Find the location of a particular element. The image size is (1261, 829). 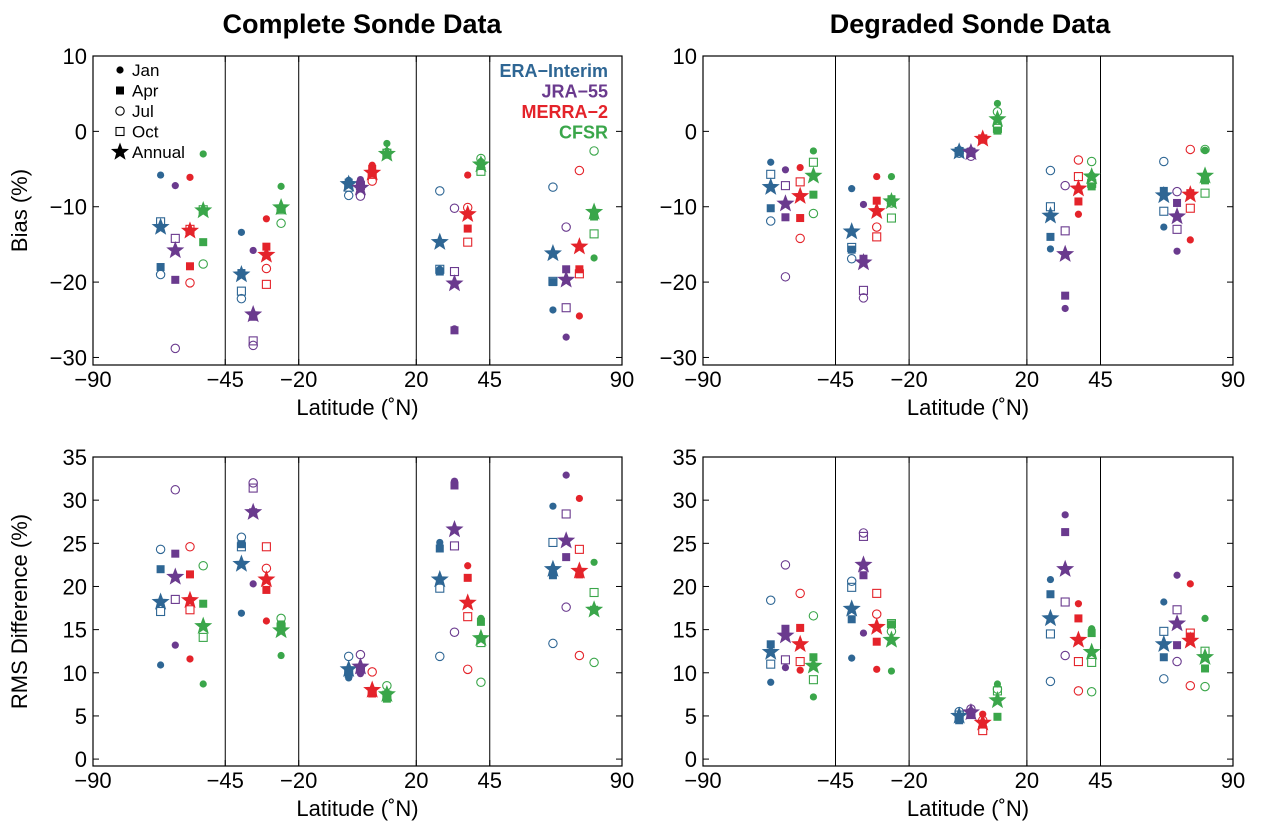

y-tick-label: 0 is located at coordinates (81, 131).